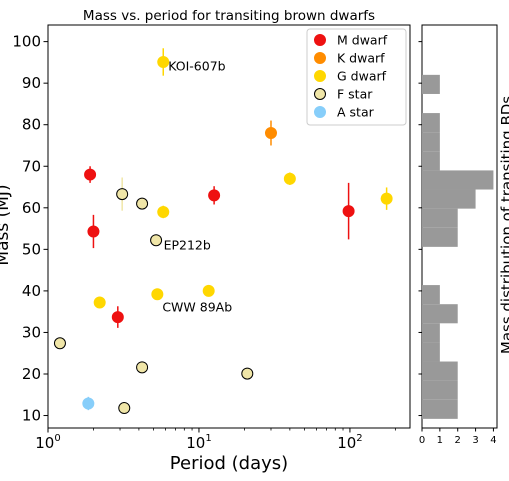 The image size is (509, 481). What do you see at coordinates (320, 58) in the screenshot?
I see `legend-marker-k-dwarf` at bounding box center [320, 58].